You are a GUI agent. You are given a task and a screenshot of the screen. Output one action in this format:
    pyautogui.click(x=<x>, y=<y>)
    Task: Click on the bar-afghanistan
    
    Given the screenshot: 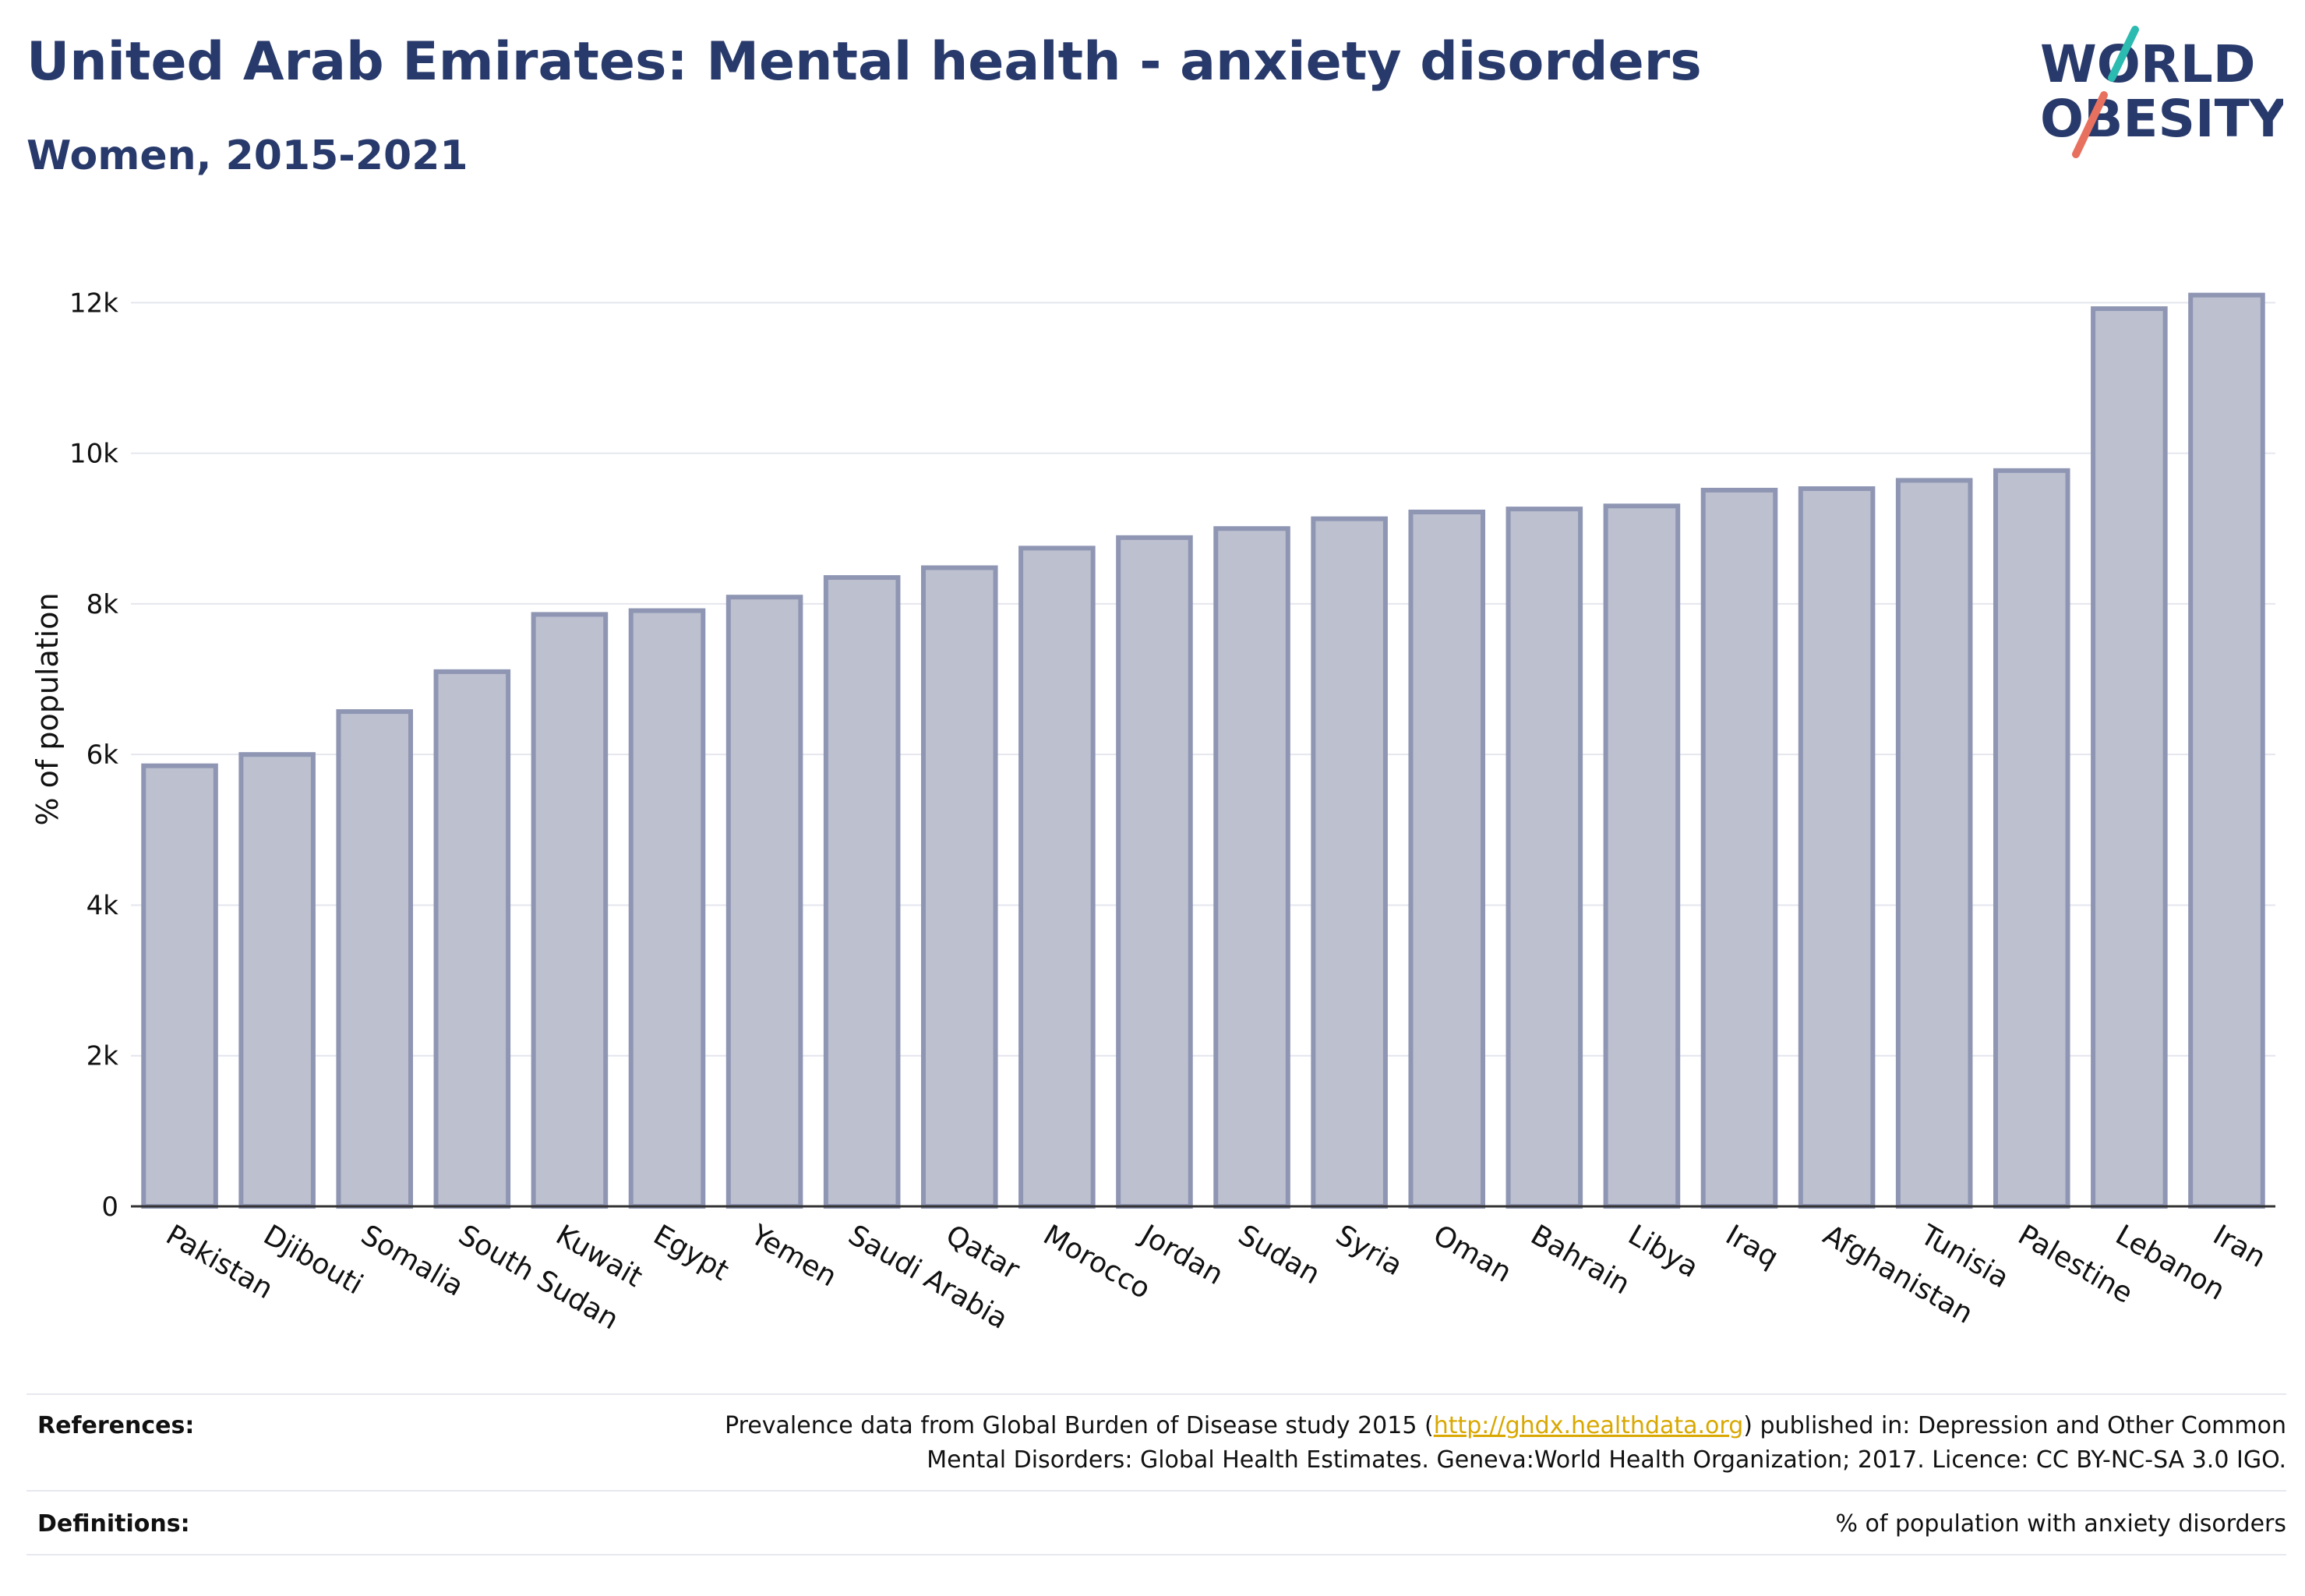 What is the action you would take?
    pyautogui.click(x=1837, y=847)
    